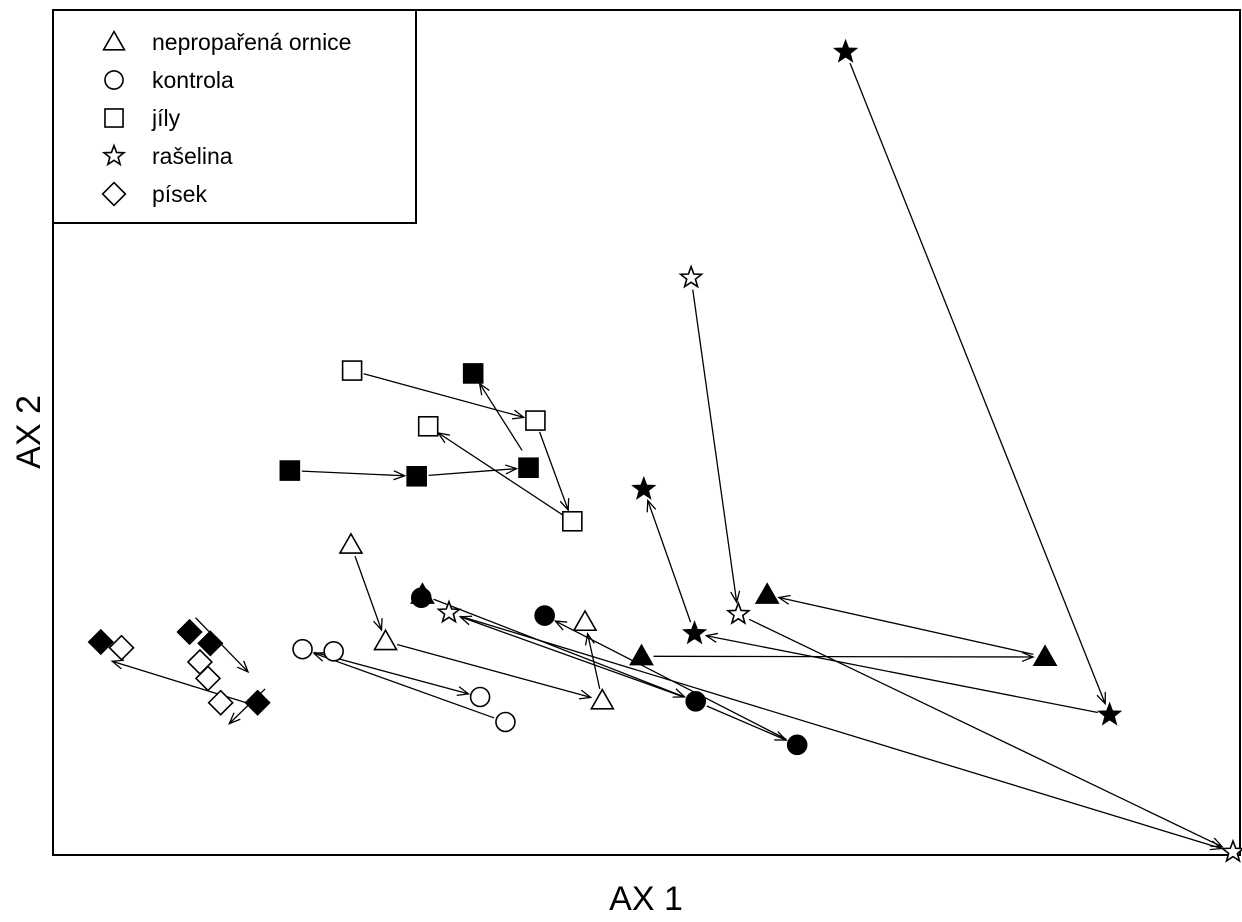 The image size is (1242, 922). What do you see at coordinates (114, 40) in the screenshot?
I see `legend-symbol-triangle` at bounding box center [114, 40].